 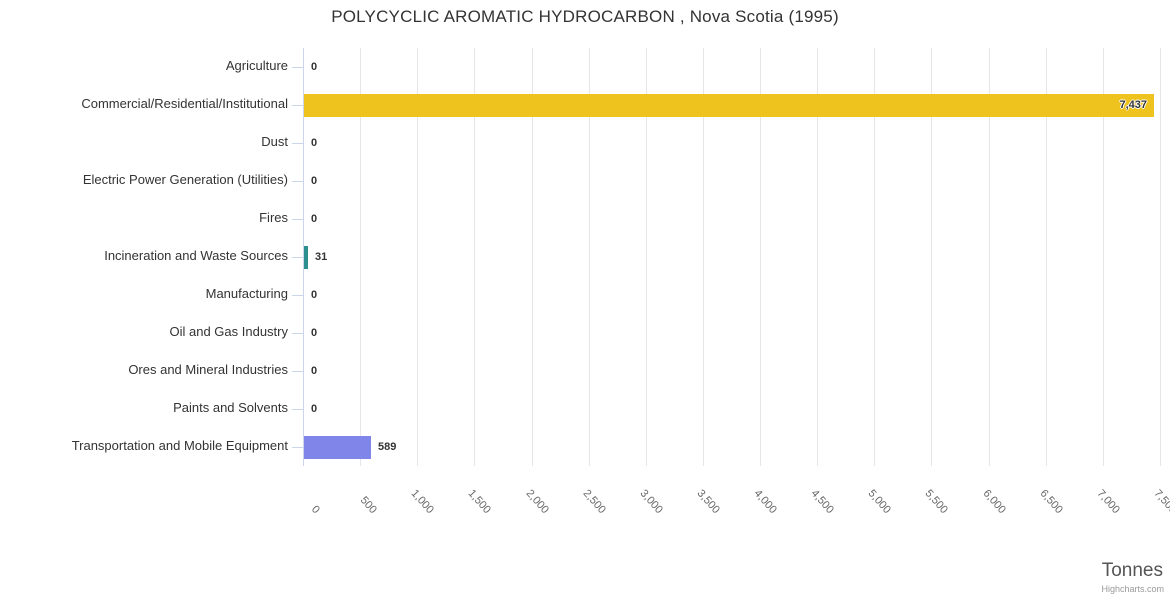 What do you see at coordinates (879, 501) in the screenshot?
I see `x-axis-tick-label: 5,000` at bounding box center [879, 501].